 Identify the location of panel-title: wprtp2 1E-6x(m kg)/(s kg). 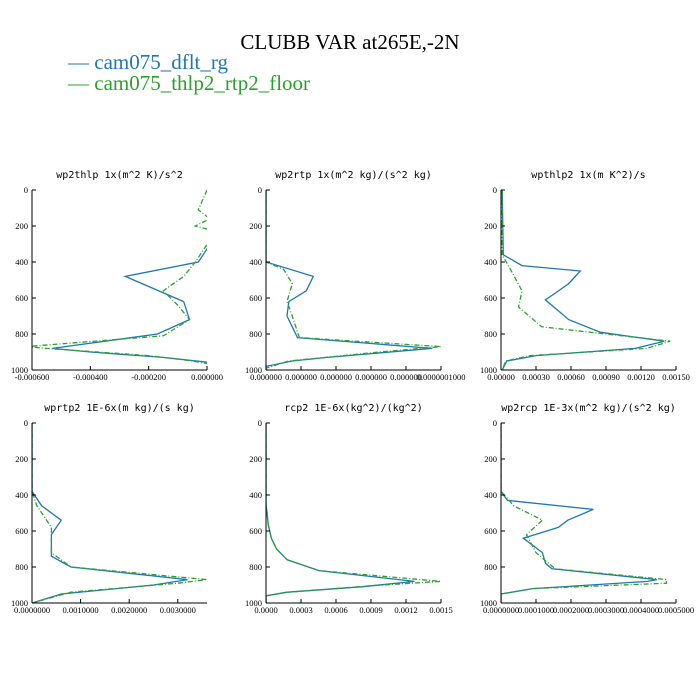
(119, 408).